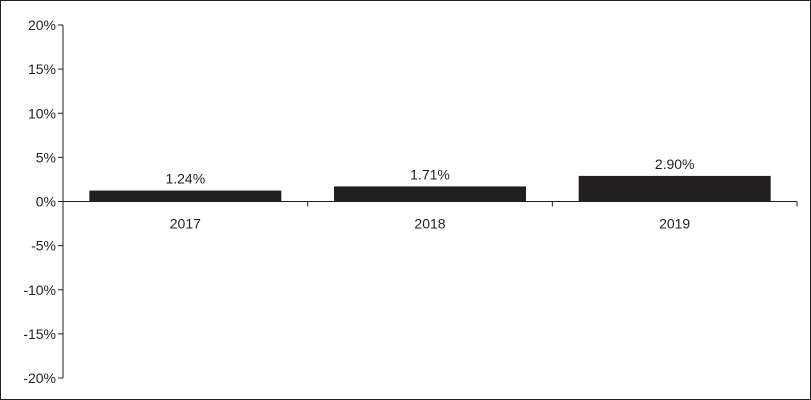 This screenshot has height=400, width=811. I want to click on data-label-2017: 1.24%, so click(185, 179).